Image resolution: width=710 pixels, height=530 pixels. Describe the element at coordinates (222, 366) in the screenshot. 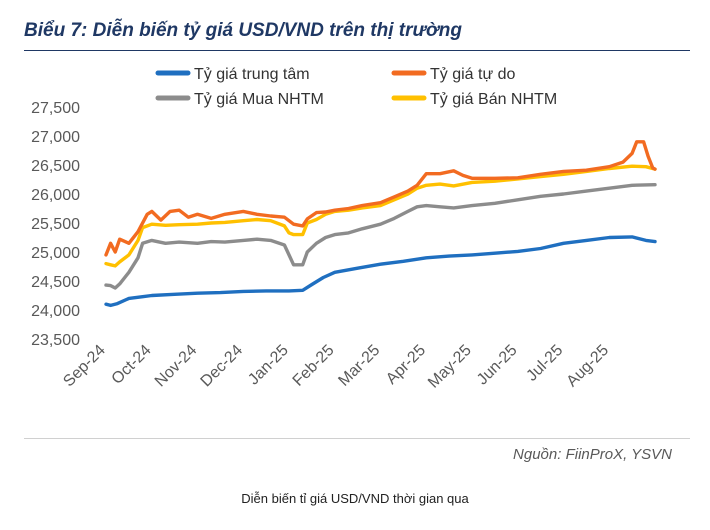

I see `x-tick-label: Dec-24` at that location.